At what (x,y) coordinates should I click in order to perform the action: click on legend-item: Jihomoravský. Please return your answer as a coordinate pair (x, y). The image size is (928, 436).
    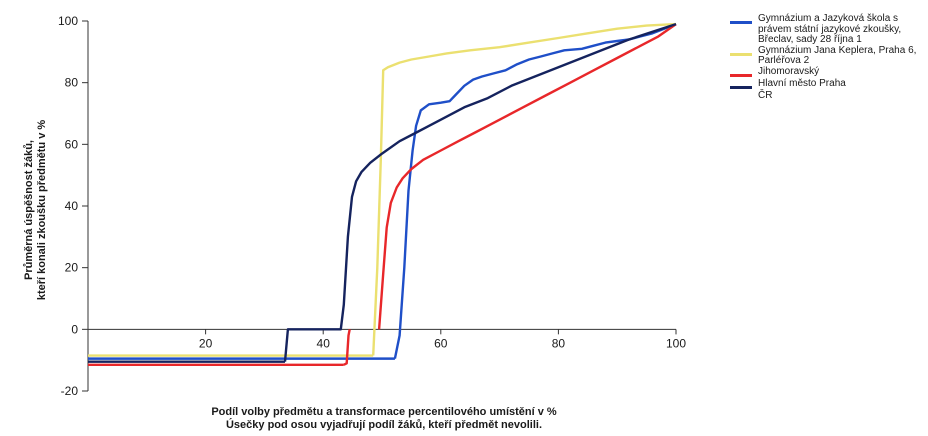
    Looking at the image, I should click on (826, 72).